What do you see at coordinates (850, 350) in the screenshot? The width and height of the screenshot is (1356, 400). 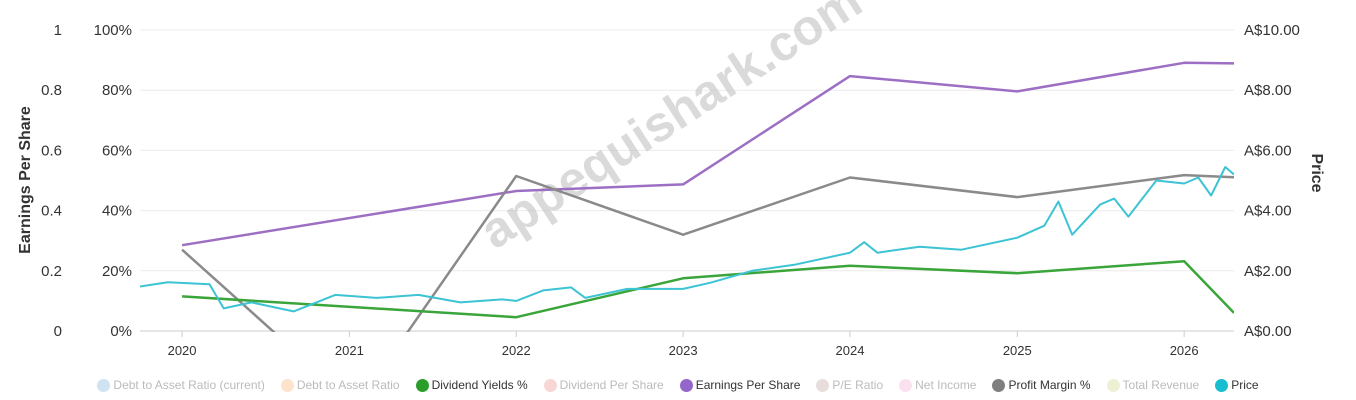 I see `x-tick-label: 2024` at bounding box center [850, 350].